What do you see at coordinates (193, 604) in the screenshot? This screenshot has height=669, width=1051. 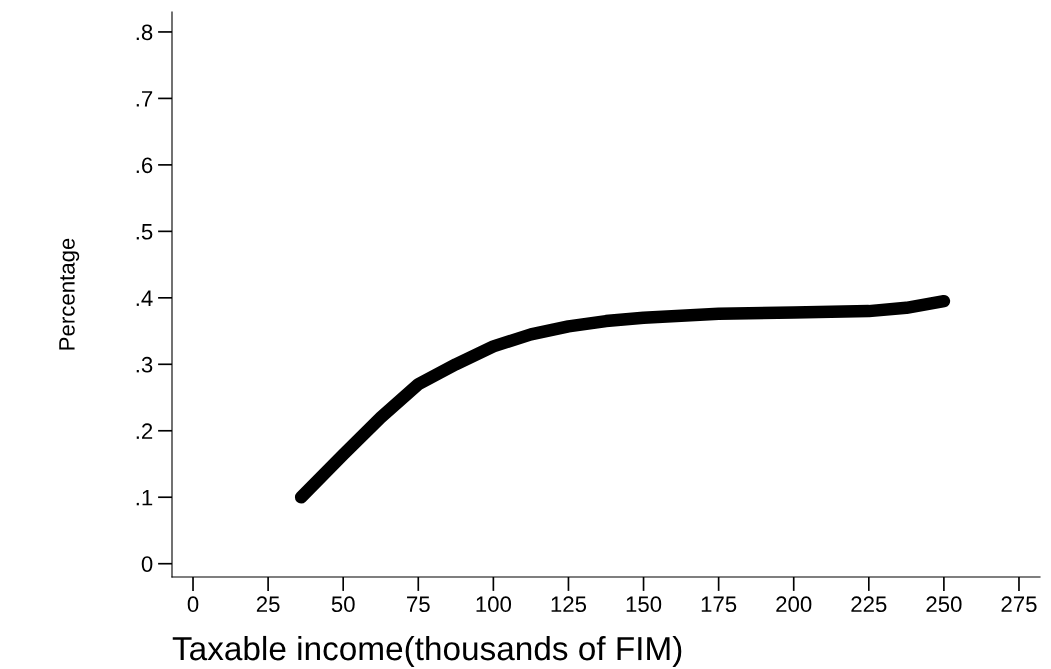 I see `x-tick-label: 0` at bounding box center [193, 604].